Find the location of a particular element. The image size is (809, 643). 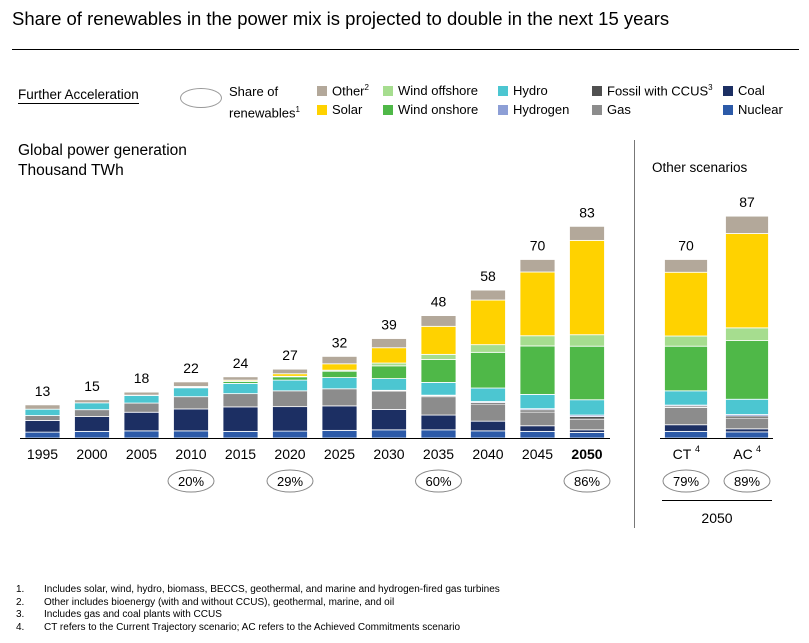

bar-segment-2020-hydro is located at coordinates (290, 385).